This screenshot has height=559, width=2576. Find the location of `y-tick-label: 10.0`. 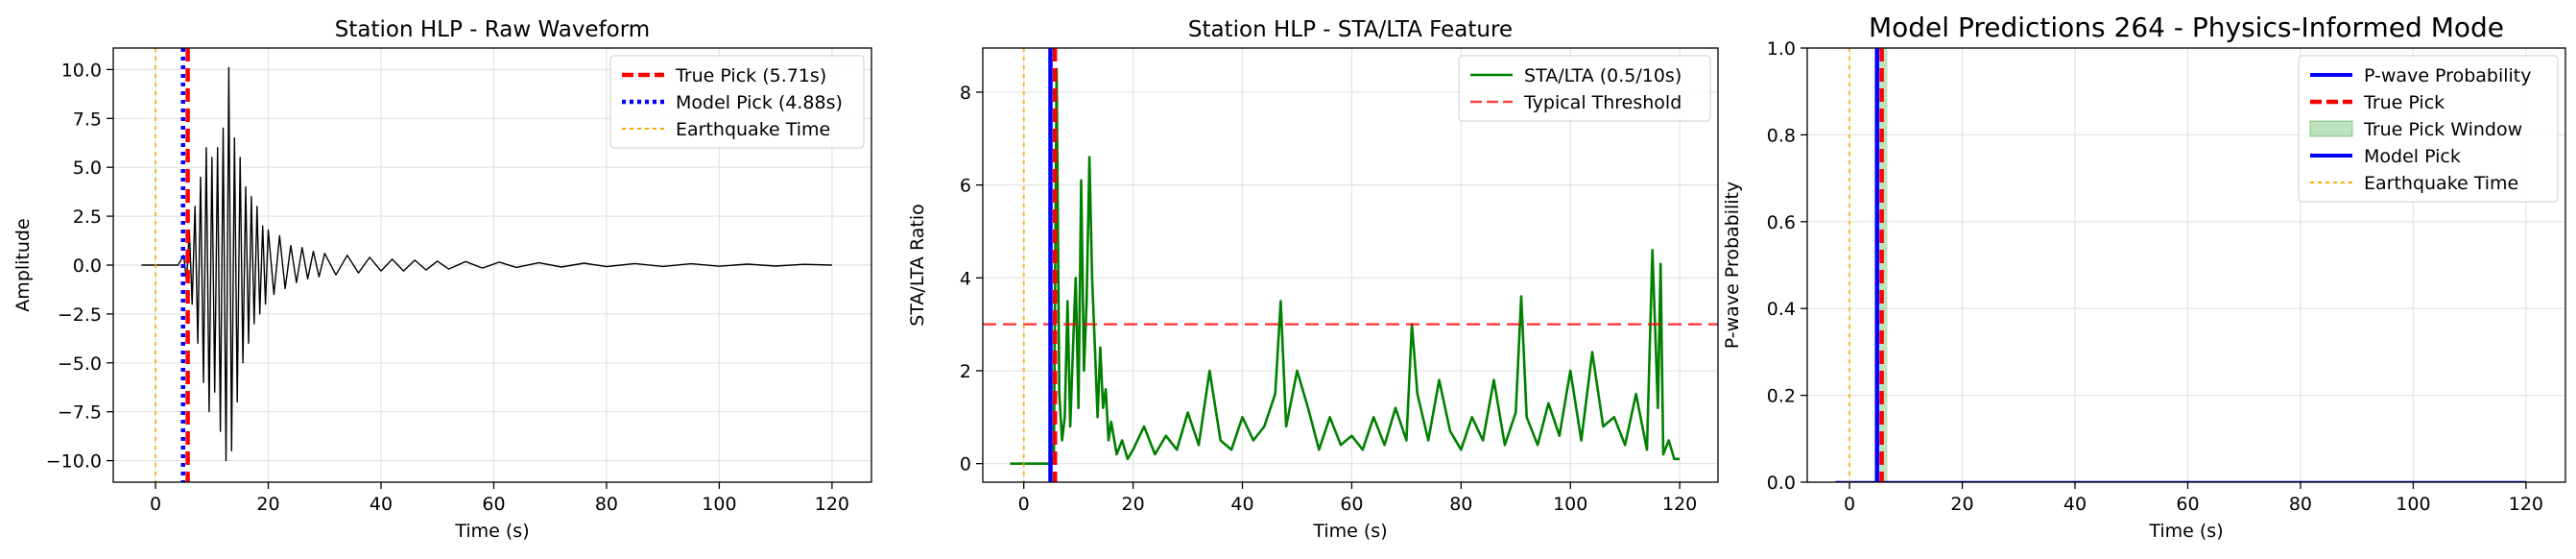

y-tick-label: 10.0 is located at coordinates (81, 70).